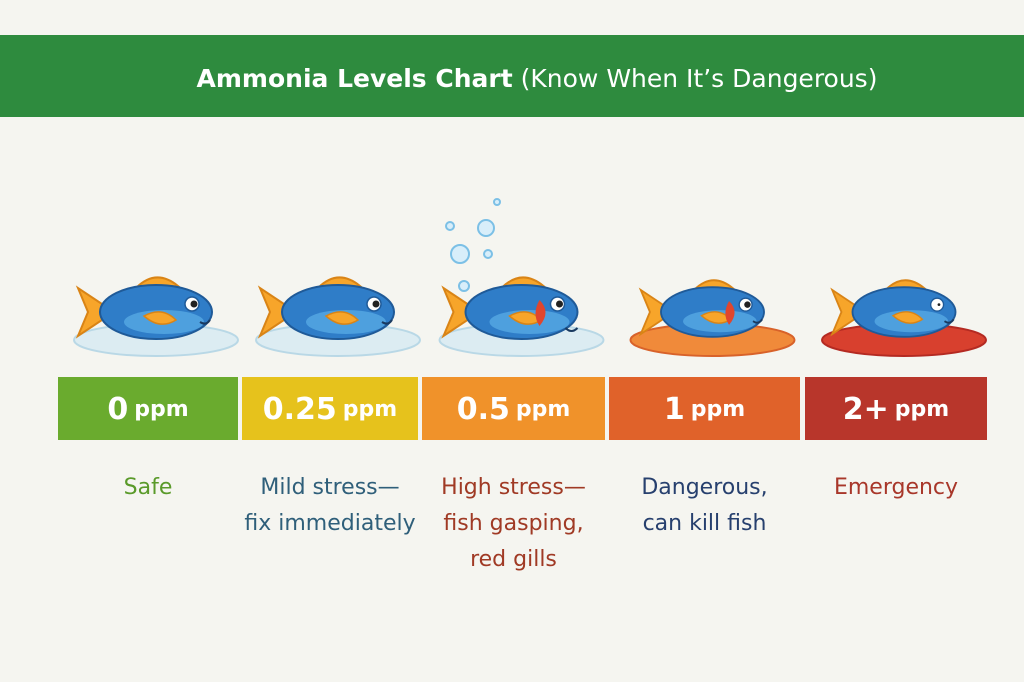  Describe the element at coordinates (117, 409) in the screenshot. I see `level-value: 0` at that location.